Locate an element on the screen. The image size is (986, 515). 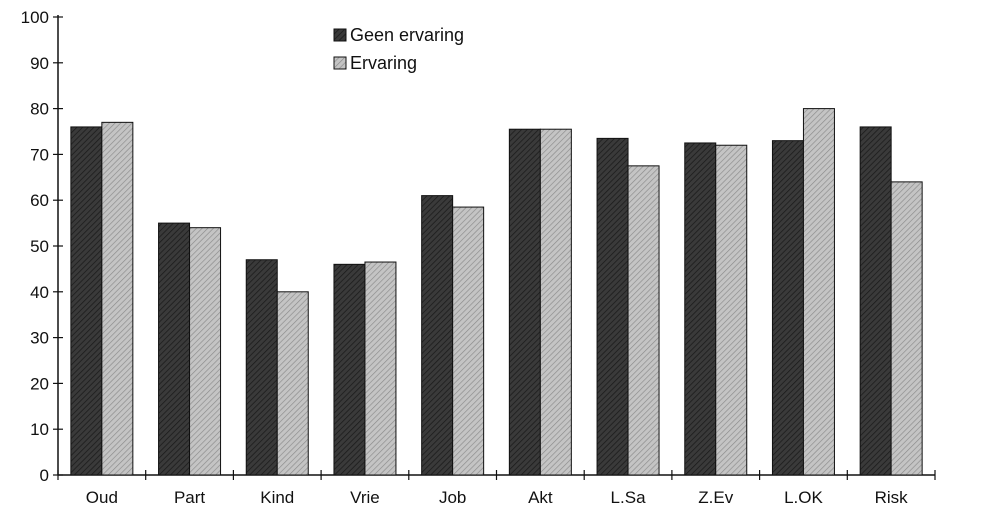
bar-ervaring-akt is located at coordinates (555, 302).